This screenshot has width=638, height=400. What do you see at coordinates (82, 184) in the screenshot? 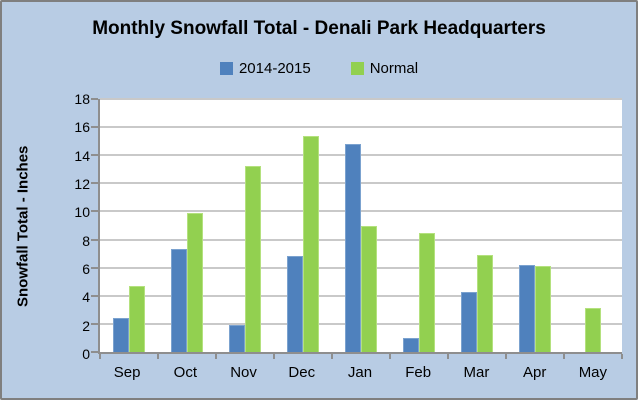
I see `y-tick-label: 12` at bounding box center [82, 184].